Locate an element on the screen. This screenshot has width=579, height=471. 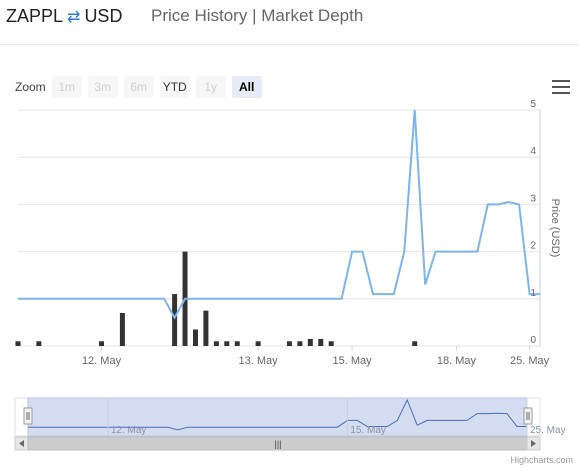
y-tick-label: 2 is located at coordinates (533, 246).